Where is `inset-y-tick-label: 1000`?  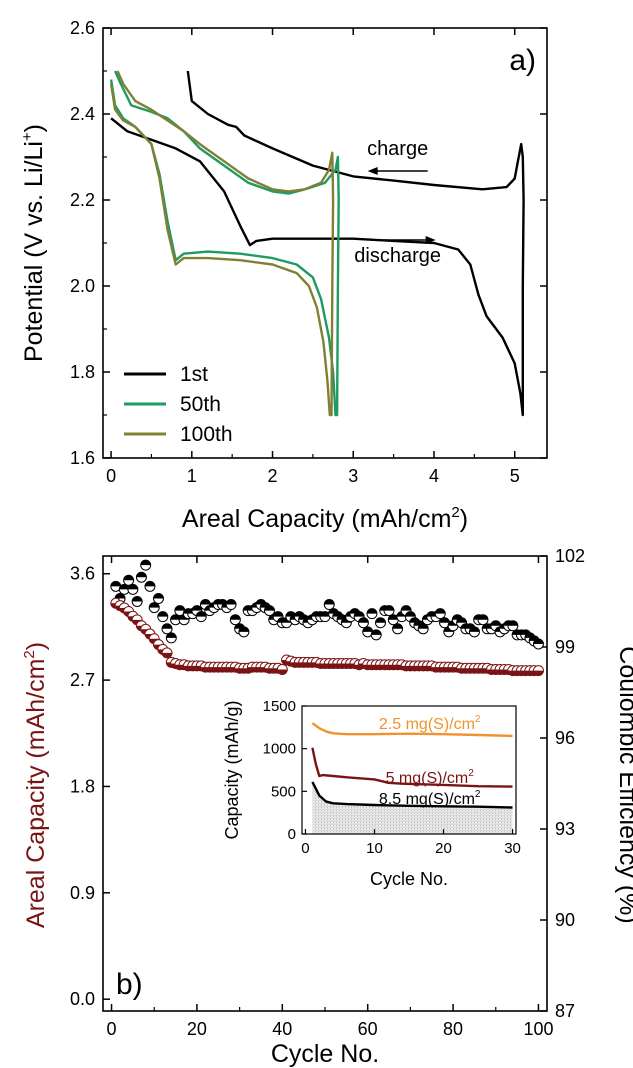 inset-y-tick-label: 1000 is located at coordinates (279, 749).